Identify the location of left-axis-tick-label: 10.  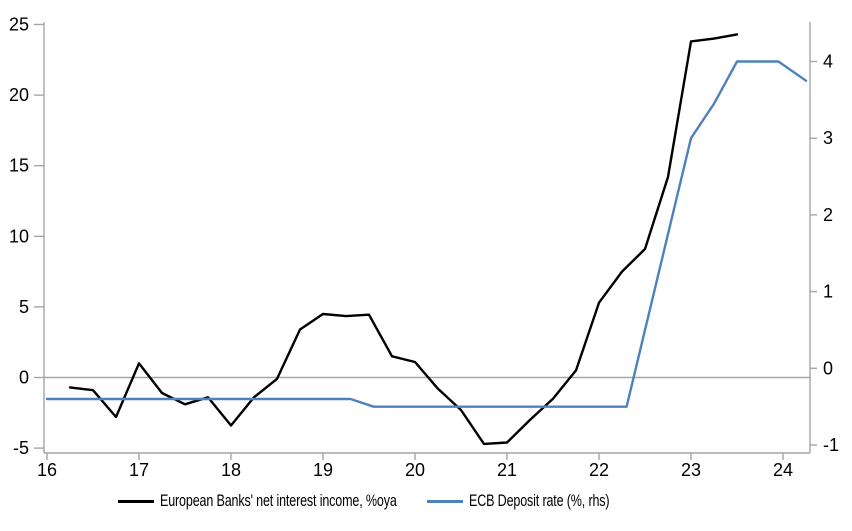
(19, 236).